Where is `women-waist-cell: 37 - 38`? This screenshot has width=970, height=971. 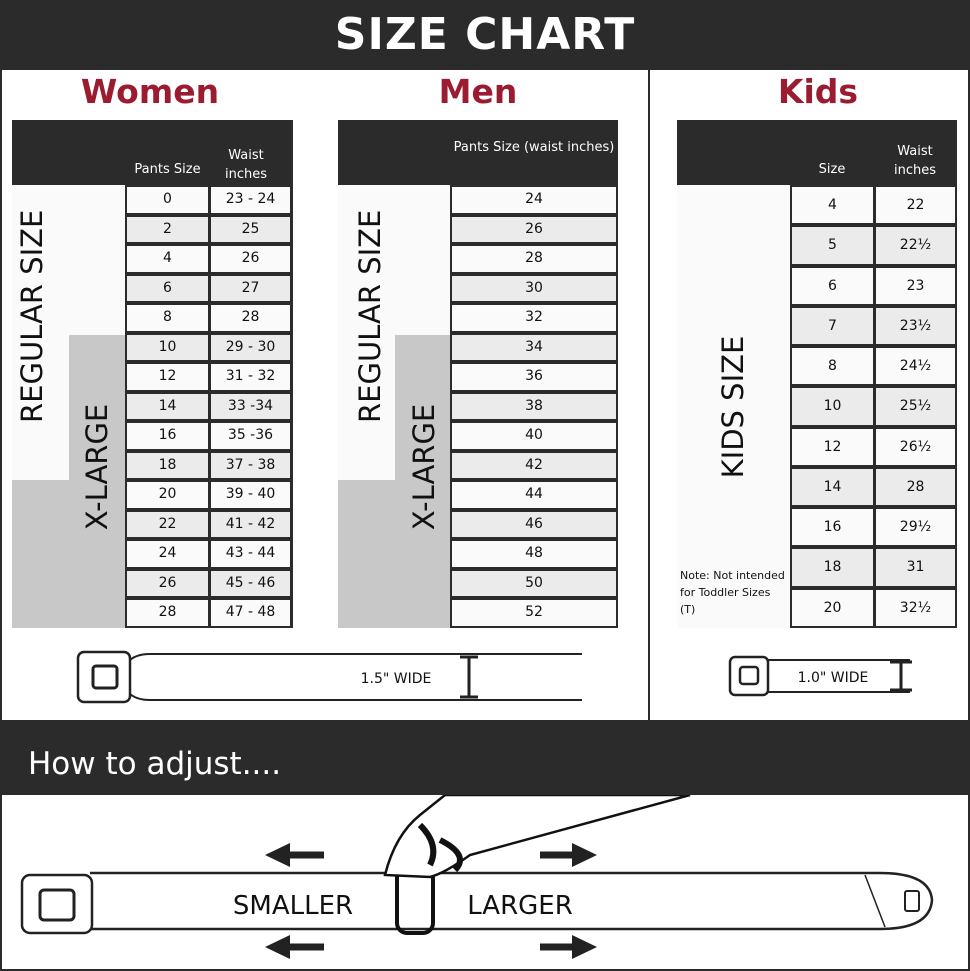
women-waist-cell: 37 - 38 is located at coordinates (250, 465).